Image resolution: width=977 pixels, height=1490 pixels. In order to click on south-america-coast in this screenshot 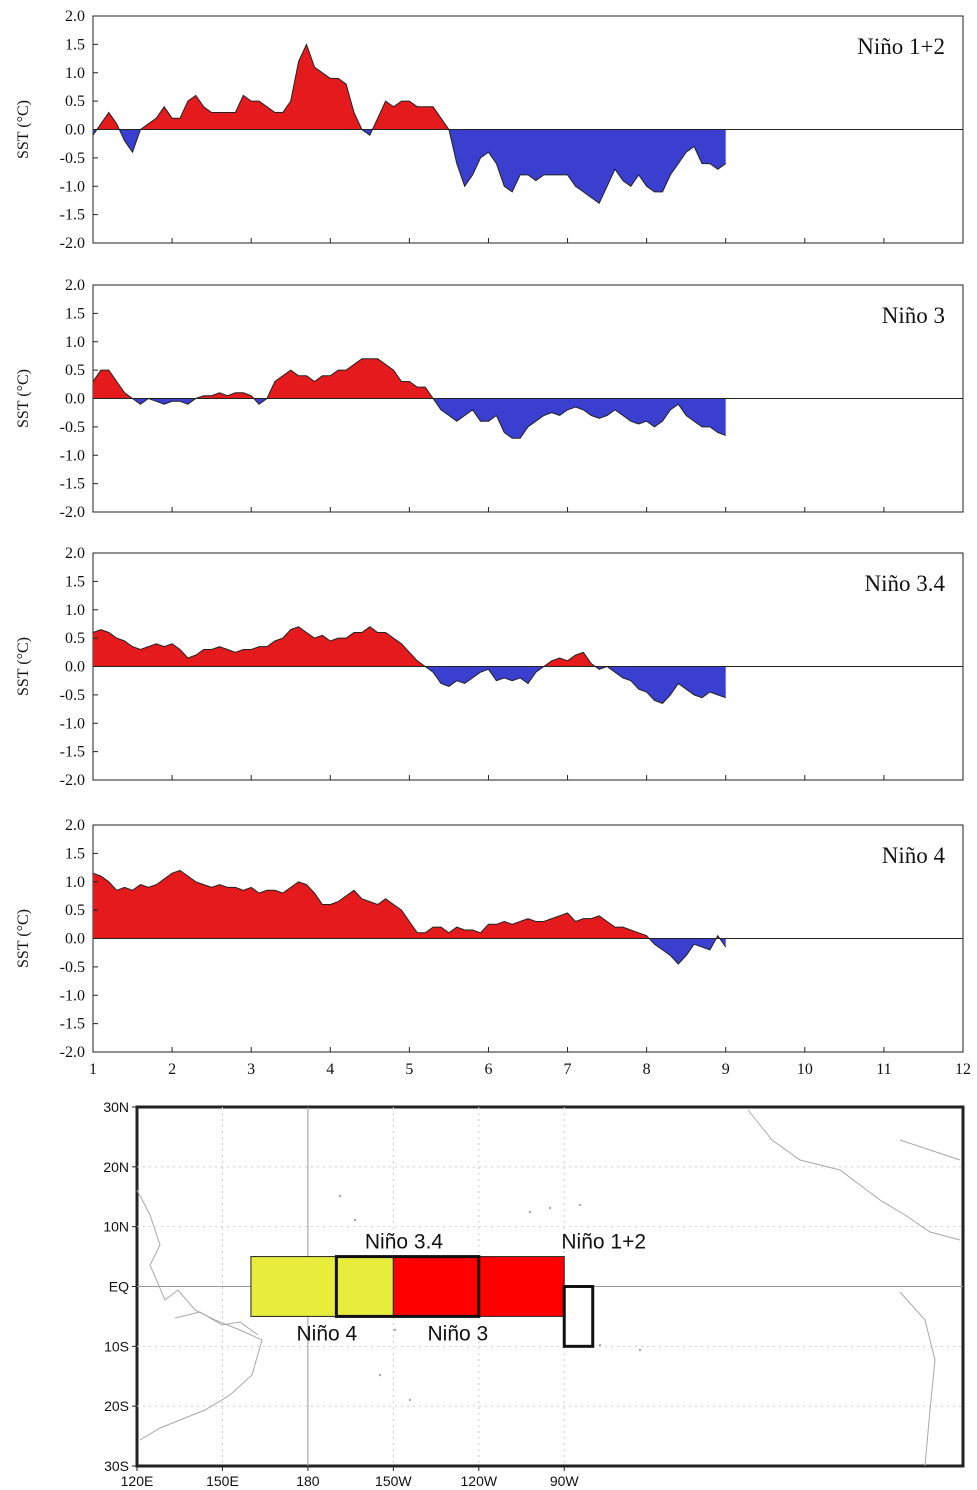, I will do `click(917, 1379)`.